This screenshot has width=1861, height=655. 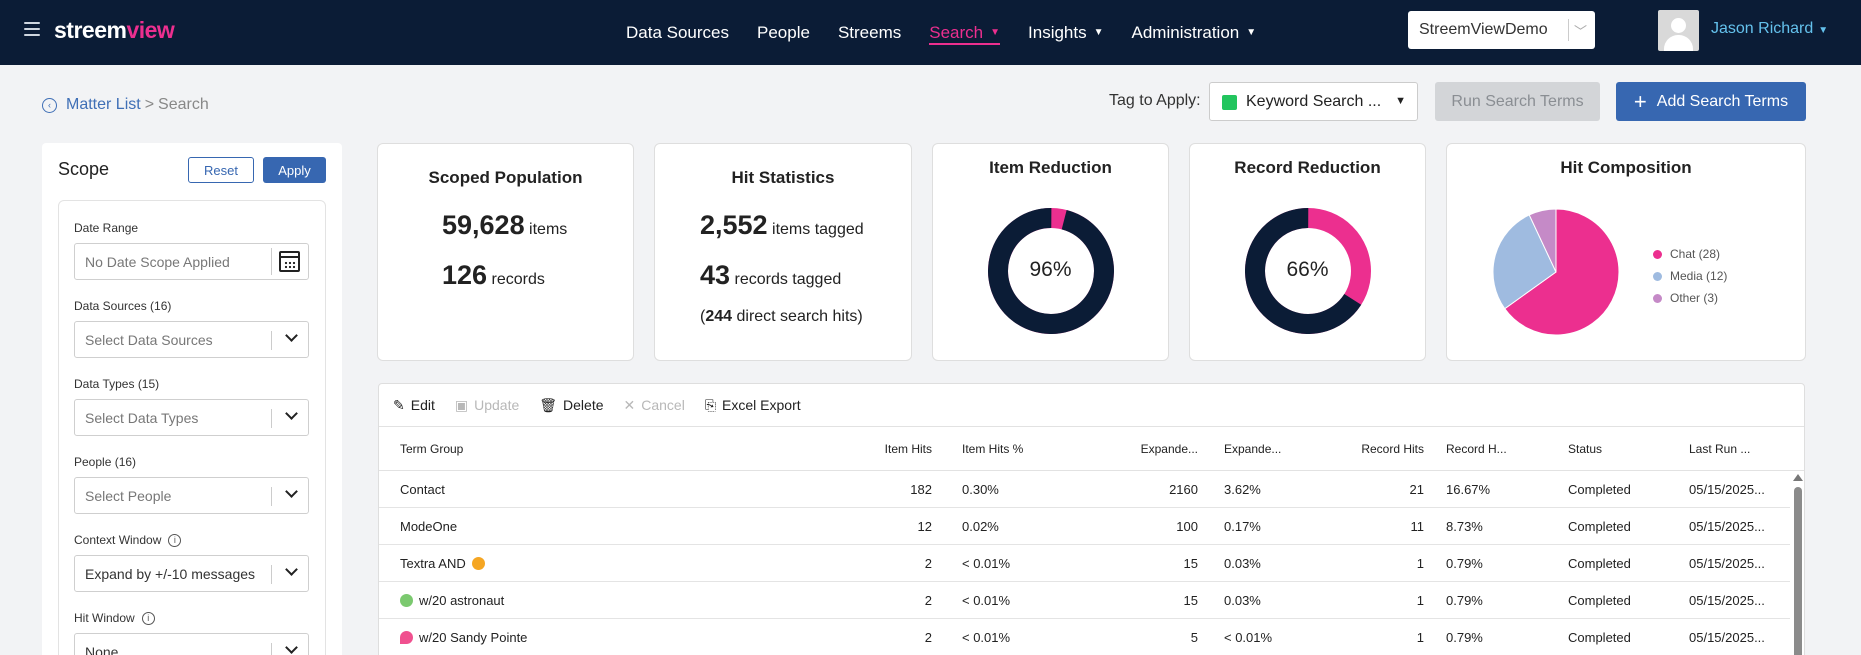 What do you see at coordinates (191, 339) in the screenshot?
I see `data-sources-select: Select Data Sources` at bounding box center [191, 339].